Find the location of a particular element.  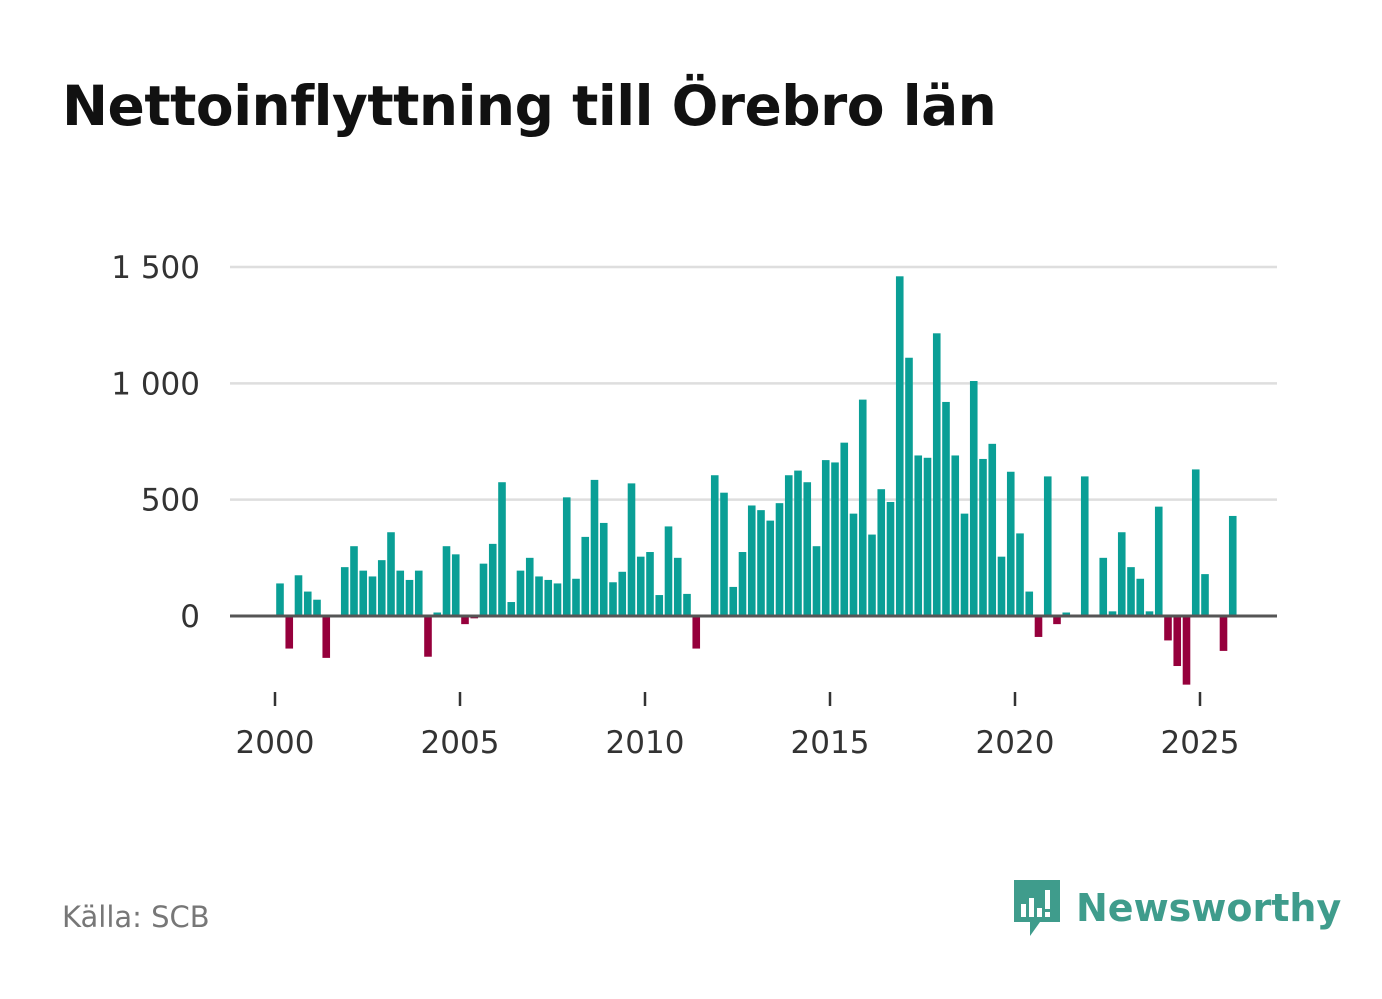

chart-title: Nettoinflyttning till Örebro län is located at coordinates (529, 106).